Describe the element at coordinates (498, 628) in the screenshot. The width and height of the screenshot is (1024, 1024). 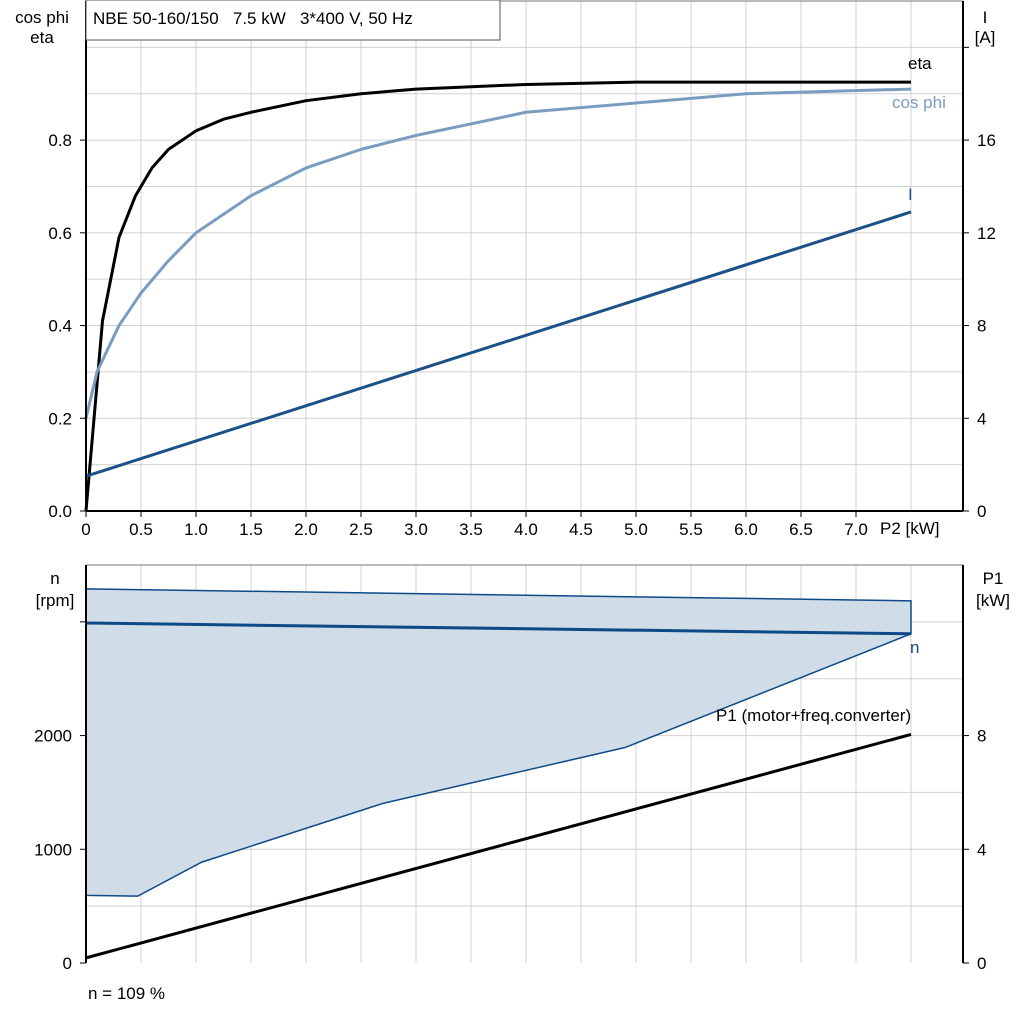
I see `series-line-n` at that location.